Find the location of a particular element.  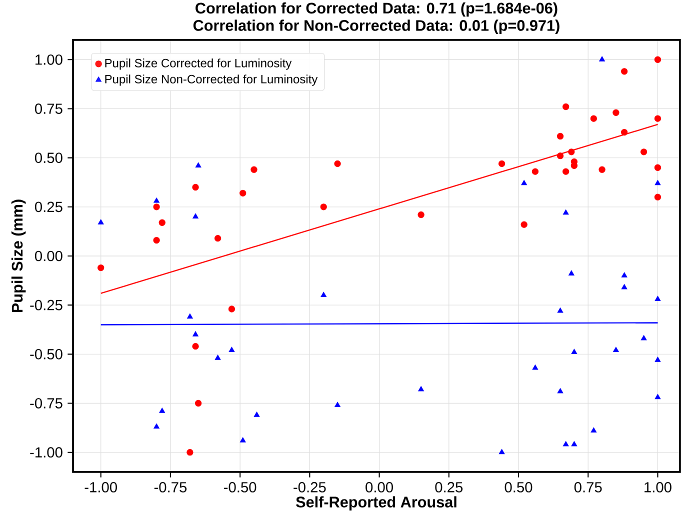

x-tick-label: 0.00 is located at coordinates (379, 487).